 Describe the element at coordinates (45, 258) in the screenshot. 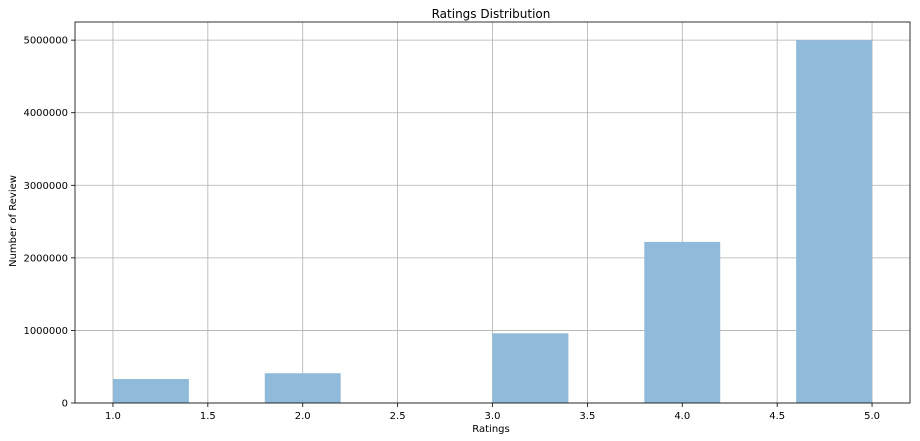

I see `y-tick-label: 2000000` at that location.